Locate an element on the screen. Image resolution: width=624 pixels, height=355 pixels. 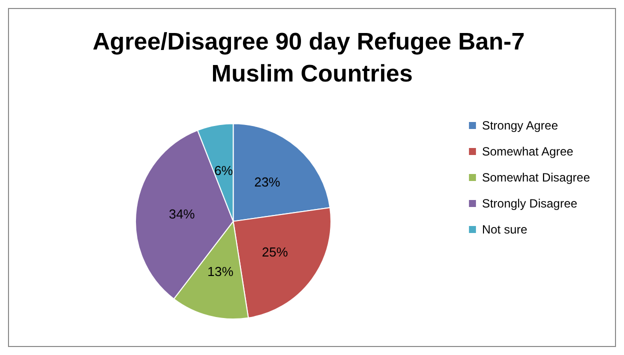
legend-label: Not sure is located at coordinates (505, 229).